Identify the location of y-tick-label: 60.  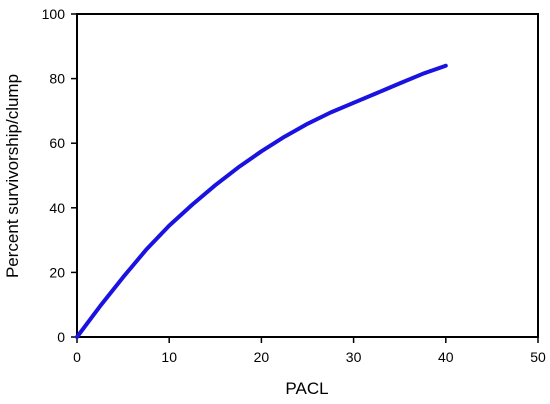
(57, 143).